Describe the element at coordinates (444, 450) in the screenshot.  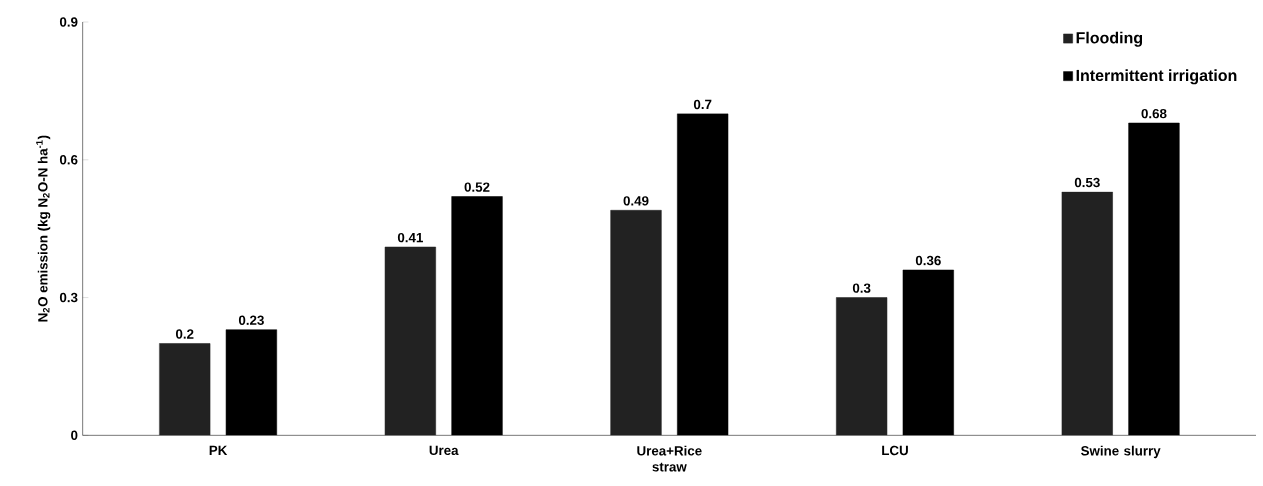
I see `x-tick-label: Urea` at that location.